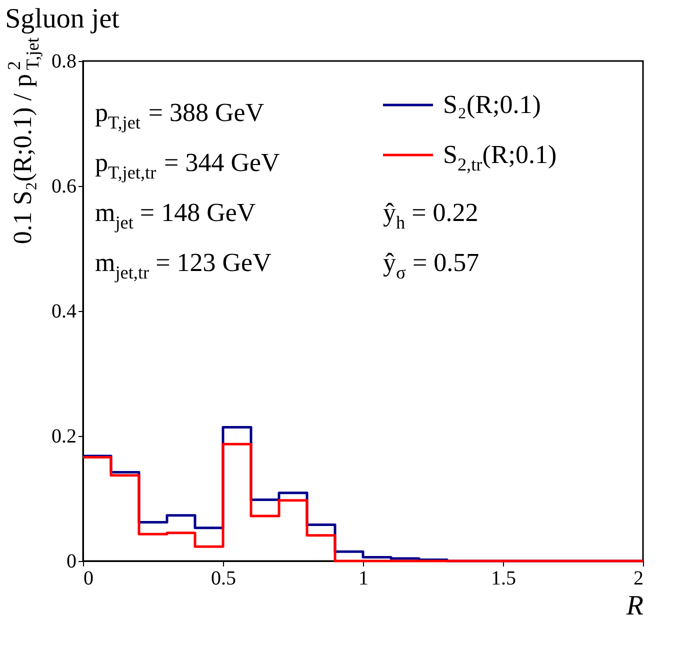 The height and width of the screenshot is (654, 679). I want to click on y-tick-label: 0.4, so click(64, 311).